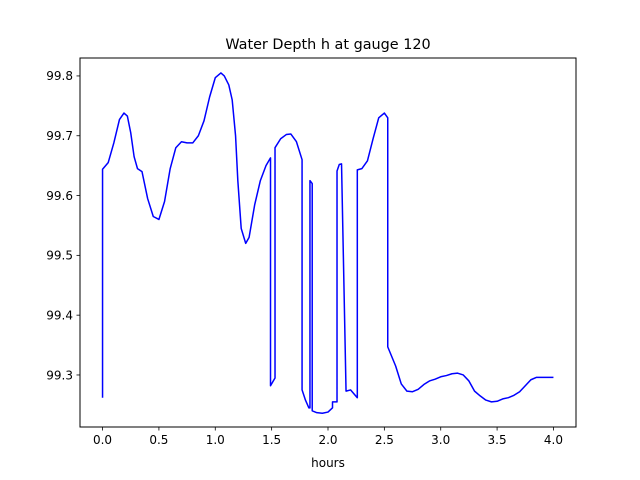 The height and width of the screenshot is (480, 640). I want to click on y-tick-label: 99.7, so click(59, 136).